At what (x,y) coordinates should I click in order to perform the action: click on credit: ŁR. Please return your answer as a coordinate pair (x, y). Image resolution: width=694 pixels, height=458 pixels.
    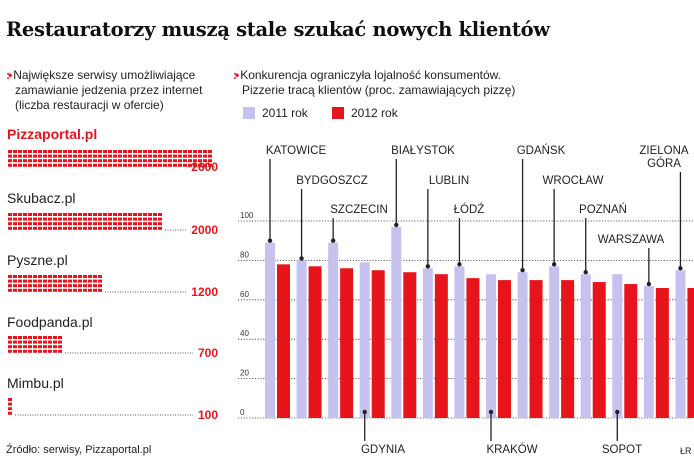
    Looking at the image, I should click on (686, 451).